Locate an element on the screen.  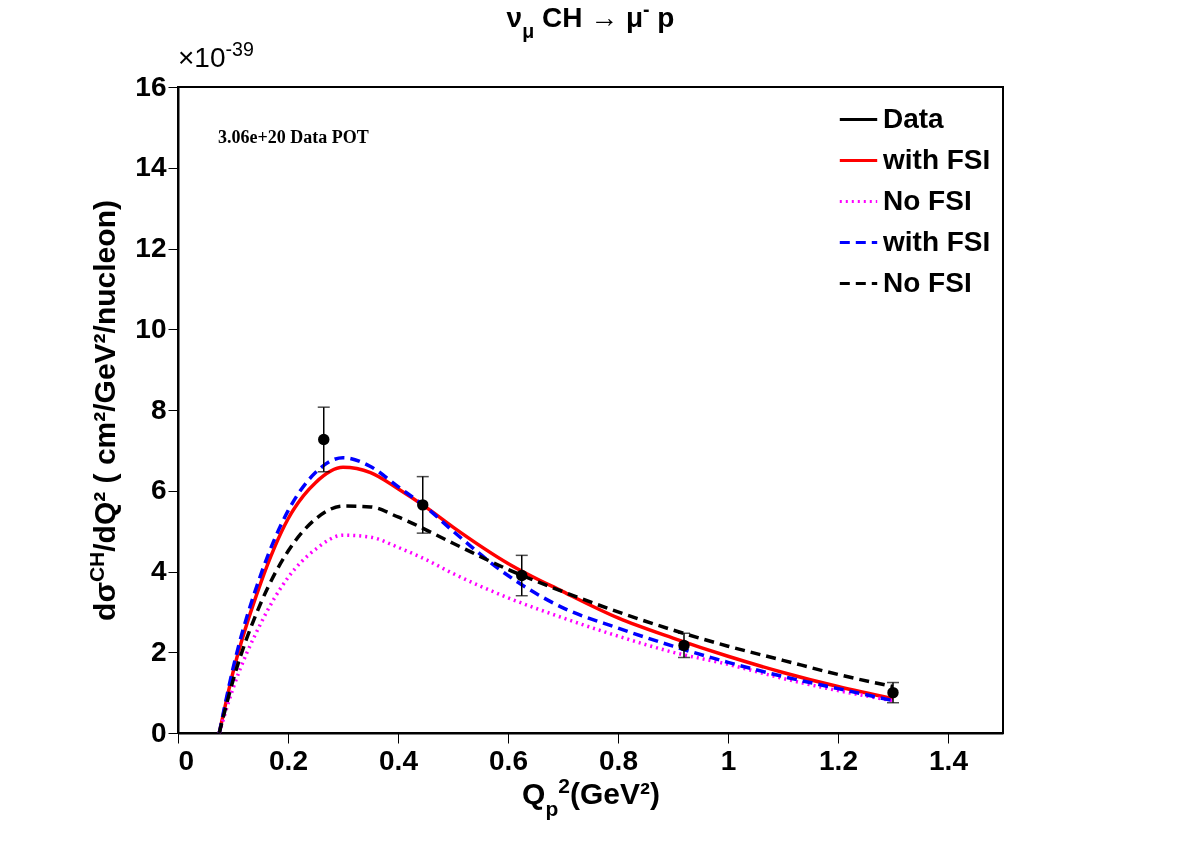
text: ×10$^{-39}$ is located at coordinates (216, 55).